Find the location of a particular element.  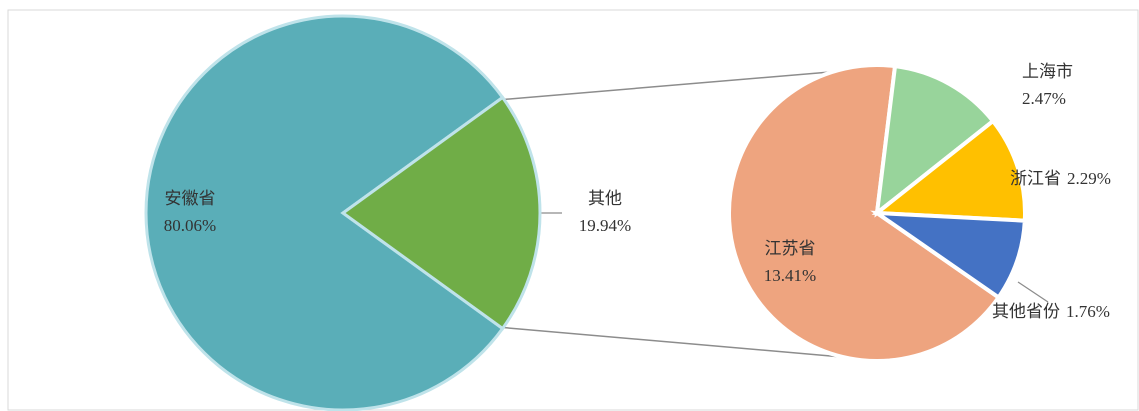

data-label: 1.76% is located at coordinates (1088, 311).